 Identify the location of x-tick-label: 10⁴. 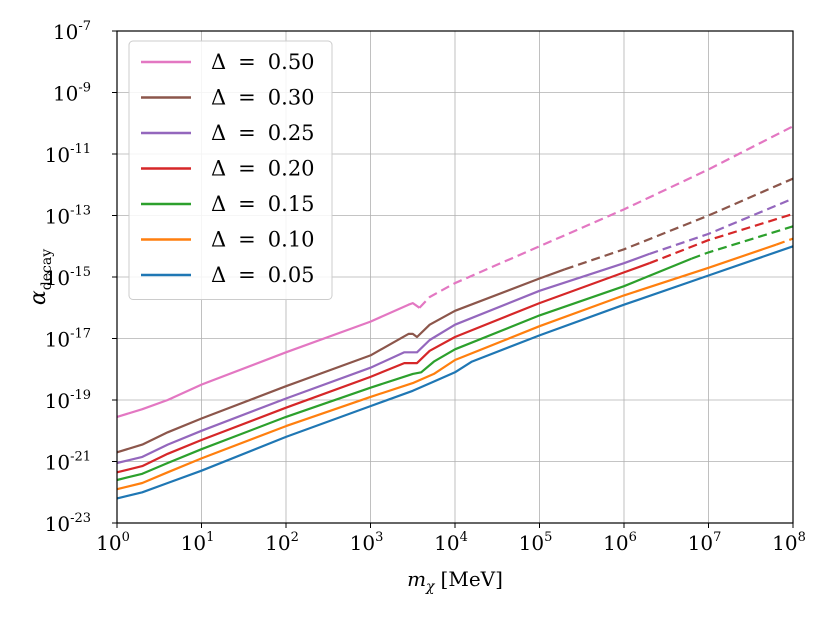
(451, 542).